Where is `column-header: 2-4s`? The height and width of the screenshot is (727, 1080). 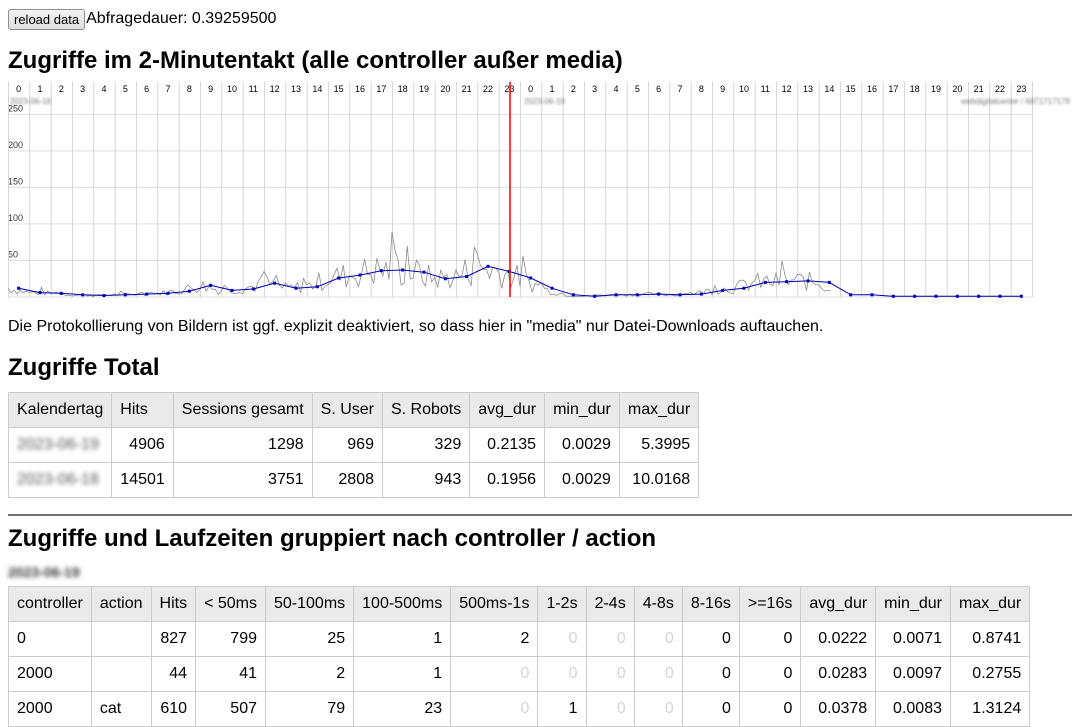 column-header: 2-4s is located at coordinates (610, 604).